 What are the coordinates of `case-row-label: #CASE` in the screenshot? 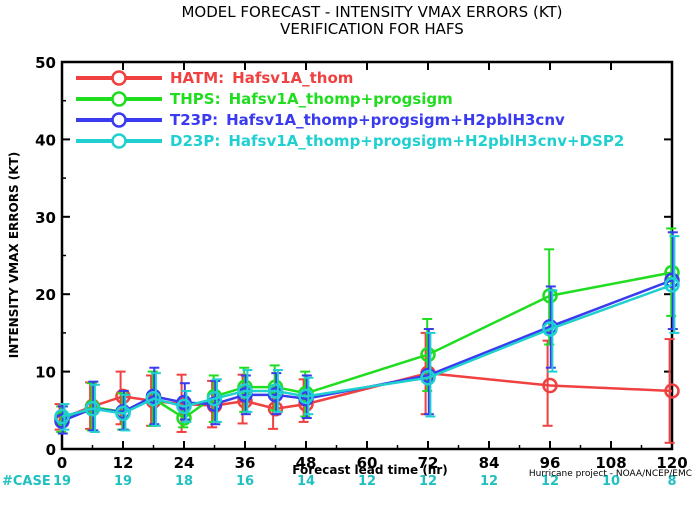 It's located at (26, 481).